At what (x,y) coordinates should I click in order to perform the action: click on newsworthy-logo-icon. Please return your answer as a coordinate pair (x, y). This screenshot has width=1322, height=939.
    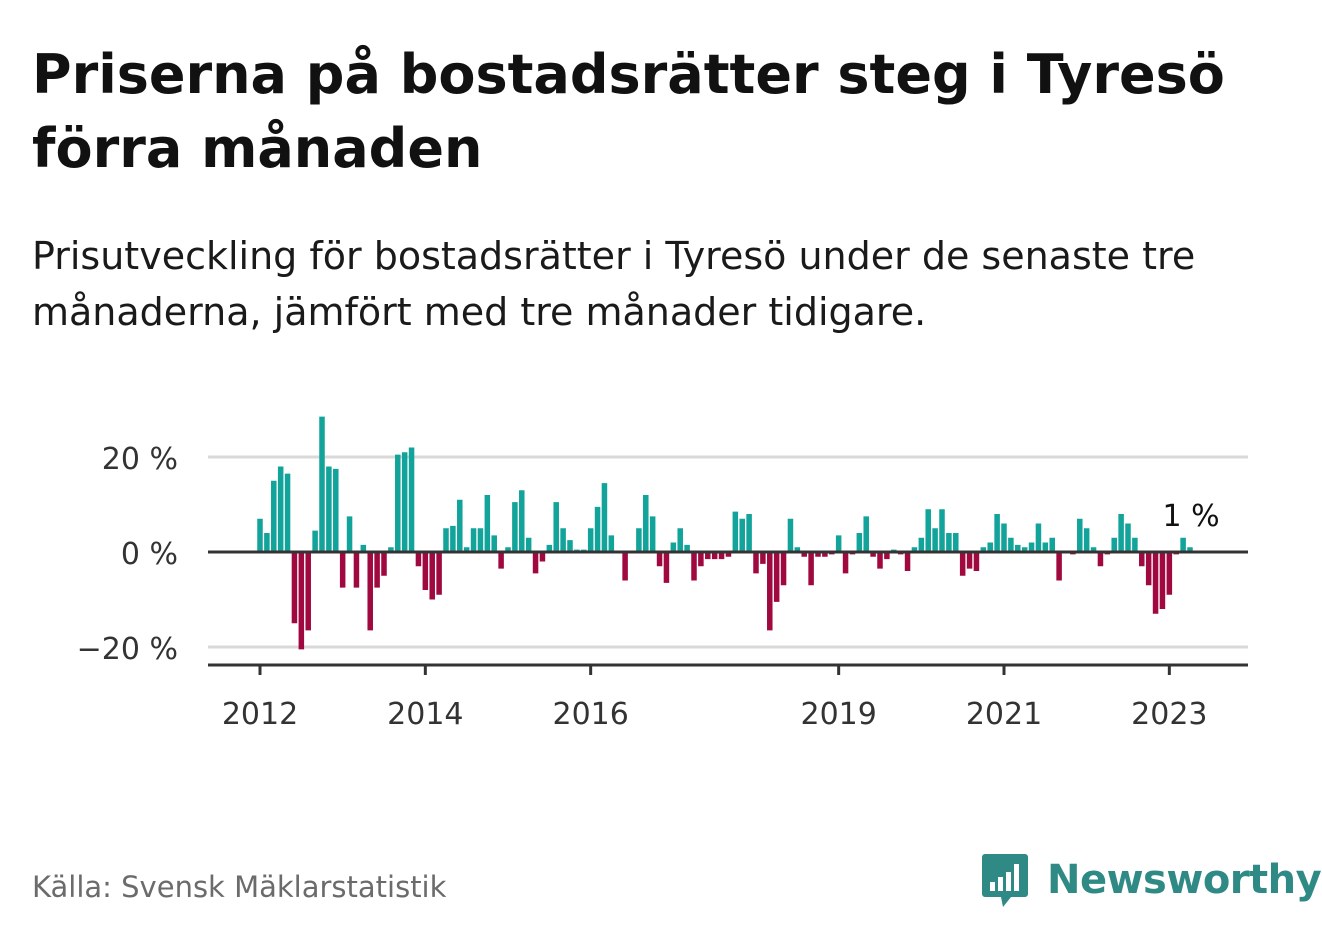
    Looking at the image, I should click on (1005, 880).